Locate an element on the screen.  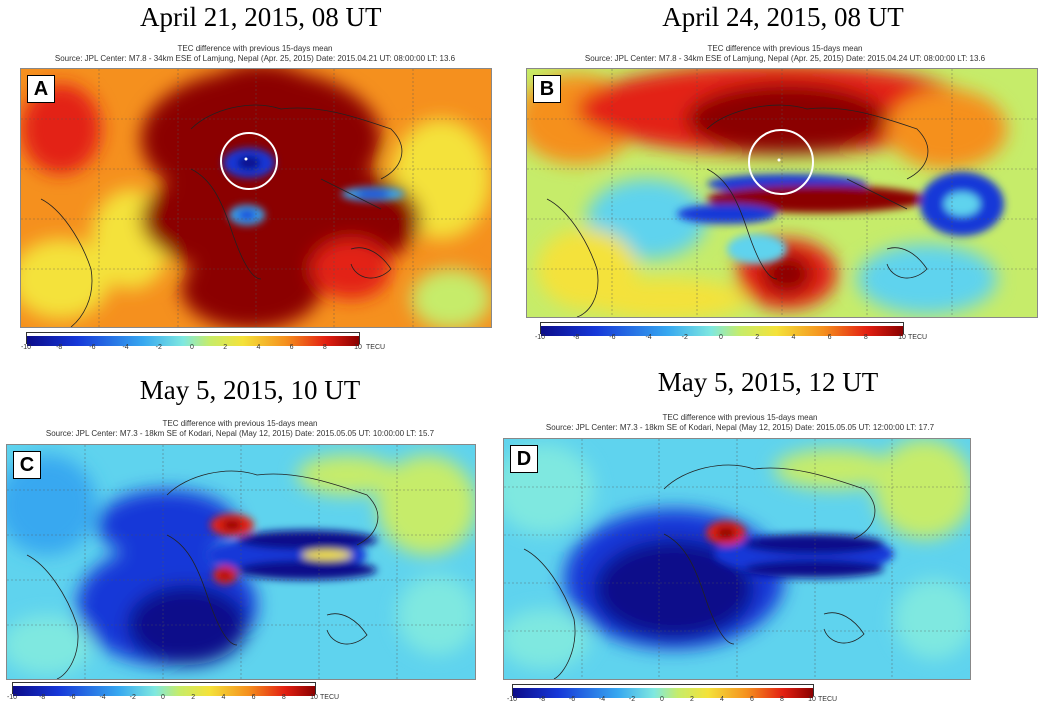
panel-title: May 5, 2015, 10 UT is located at coordinates (250, 390).